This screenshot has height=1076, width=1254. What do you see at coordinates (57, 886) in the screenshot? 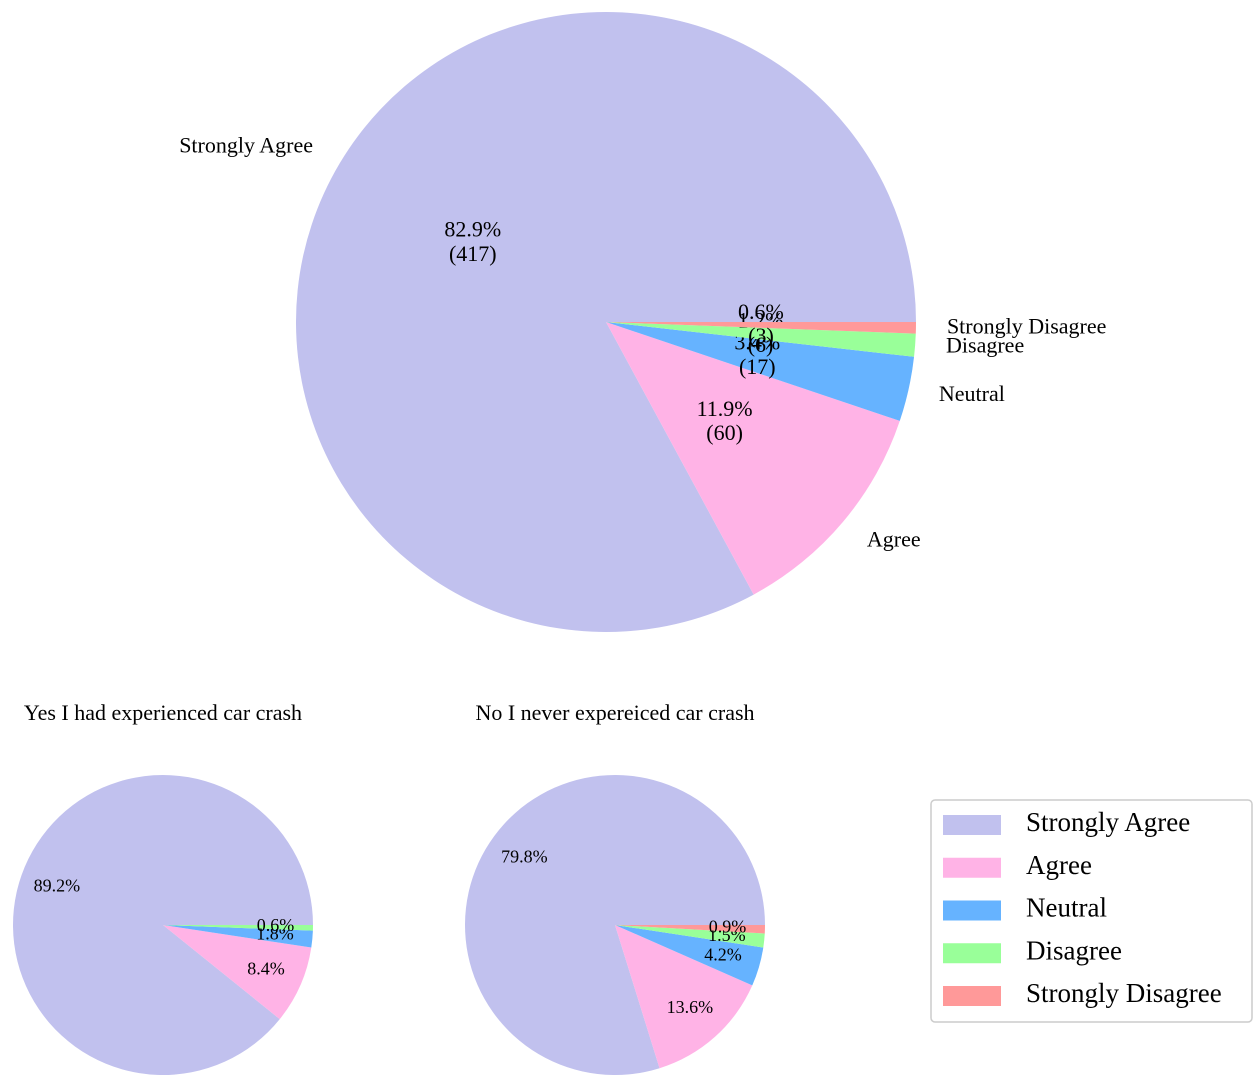
I see `slice-value-label: 89.2%` at bounding box center [57, 886].